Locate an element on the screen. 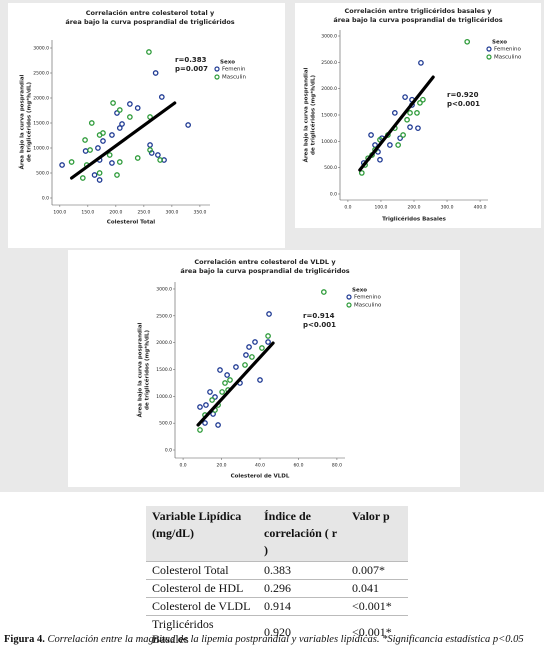 This screenshot has width=544, height=654. y-tick-label: 2500.0 is located at coordinates (329, 63).